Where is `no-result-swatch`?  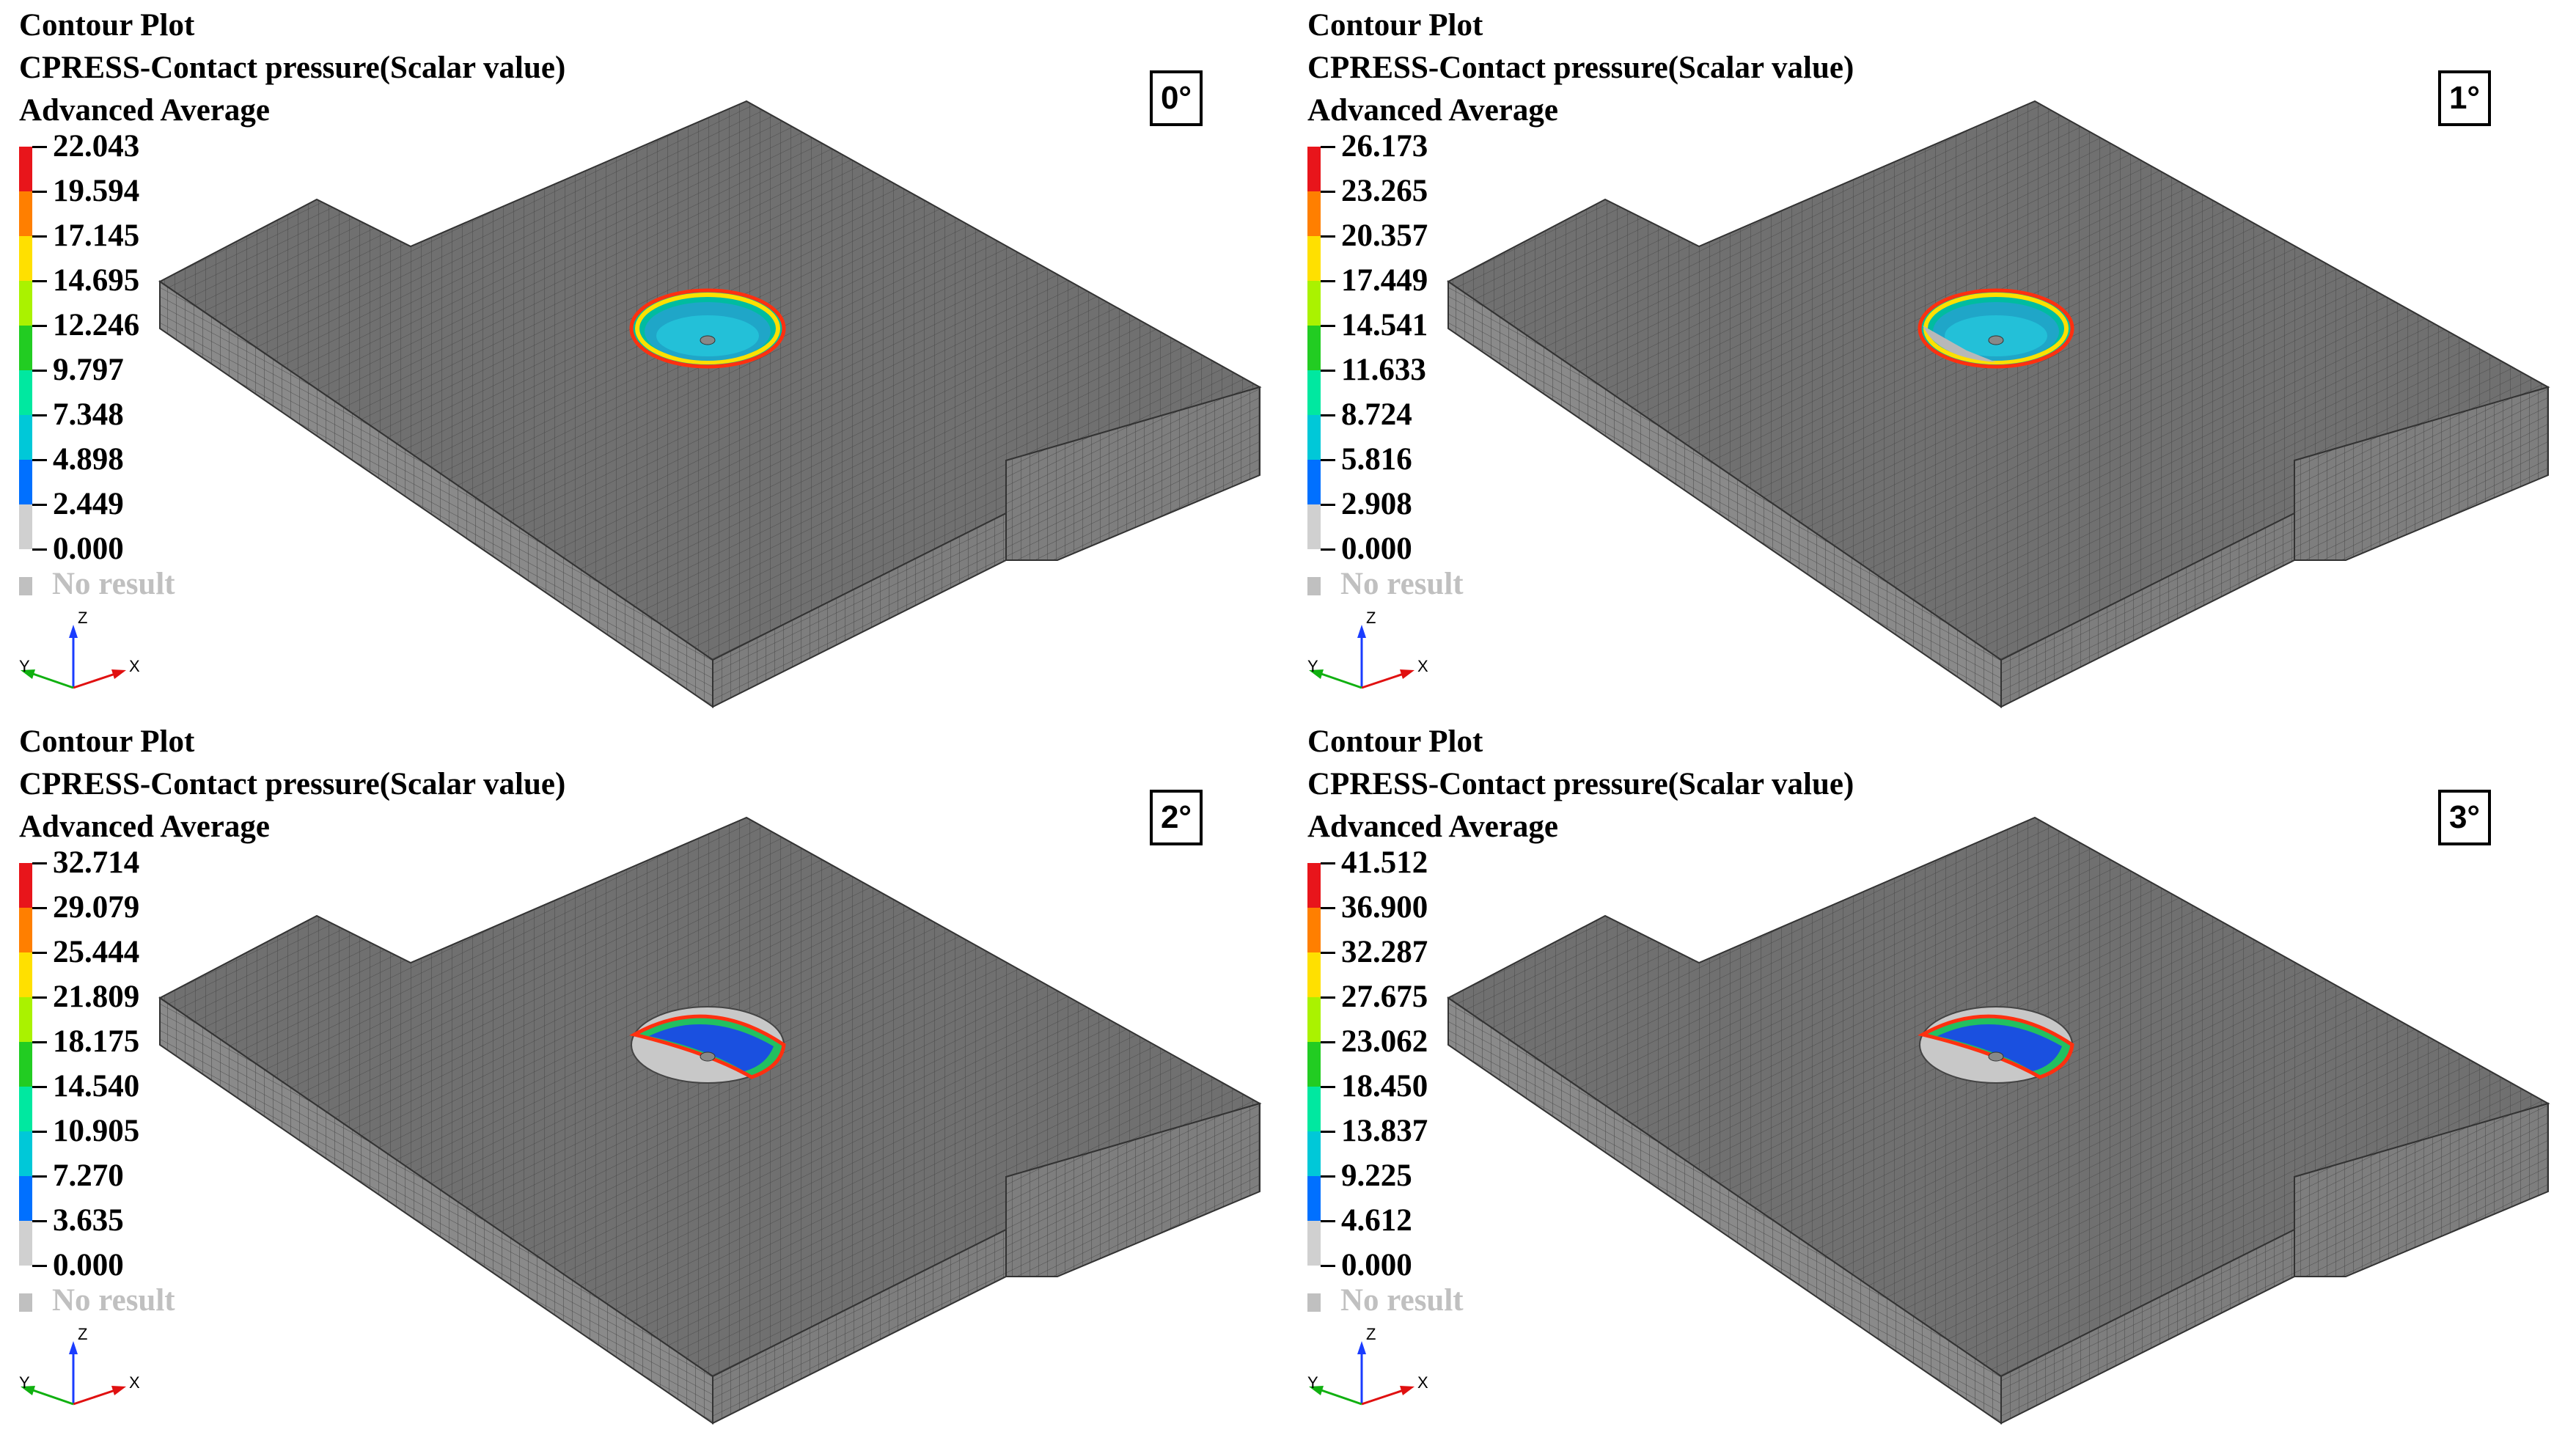
no-result-swatch is located at coordinates (26, 586).